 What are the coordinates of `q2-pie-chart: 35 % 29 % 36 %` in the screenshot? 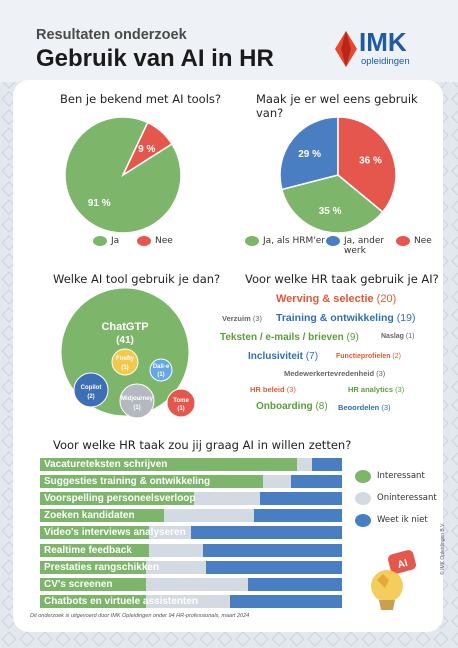 It's located at (338, 175).